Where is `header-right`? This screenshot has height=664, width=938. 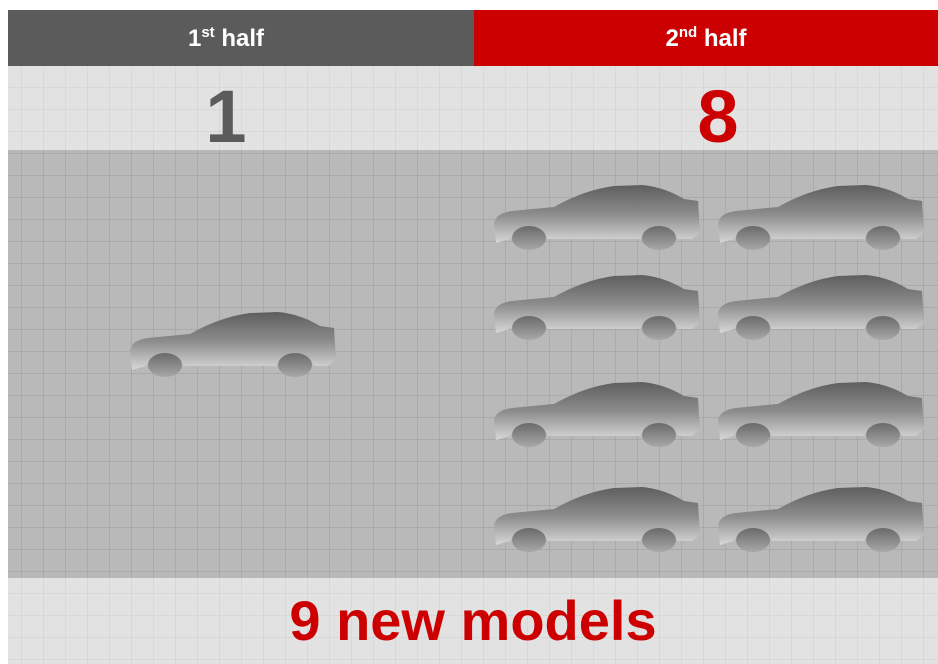 header-right is located at coordinates (706, 38).